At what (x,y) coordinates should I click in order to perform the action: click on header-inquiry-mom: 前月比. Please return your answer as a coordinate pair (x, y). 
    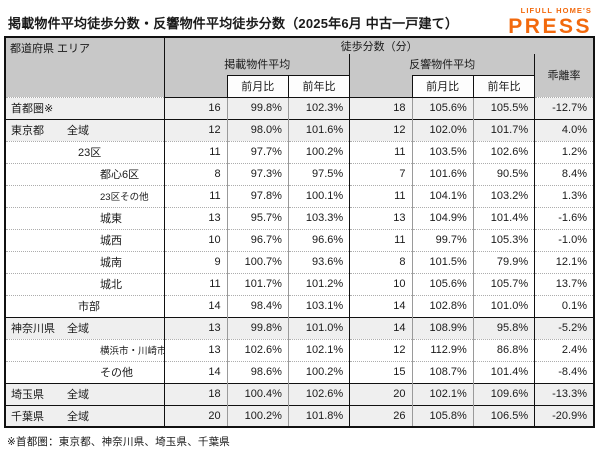
    Looking at the image, I should click on (442, 86).